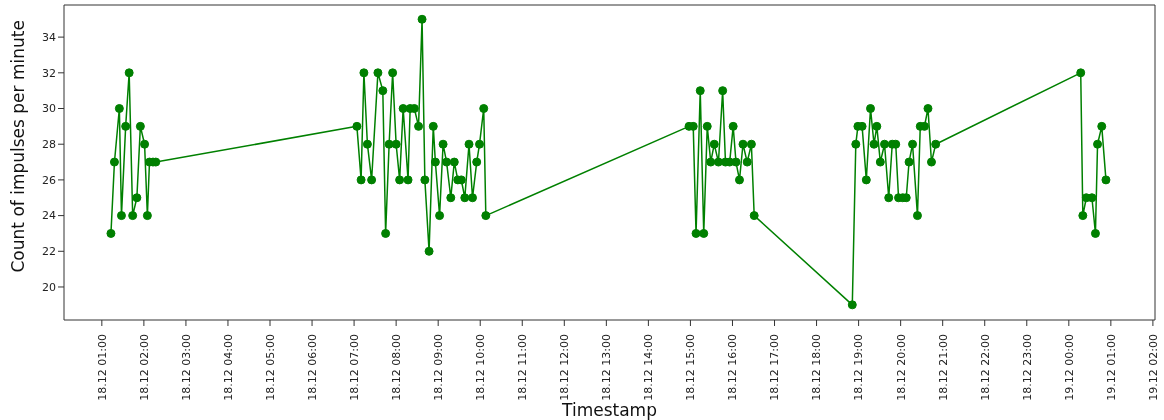 Image resolution: width=1164 pixels, height=420 pixels. Describe the element at coordinates (144, 367) in the screenshot. I see `x-tick-label: 18.12 02:00` at that location.